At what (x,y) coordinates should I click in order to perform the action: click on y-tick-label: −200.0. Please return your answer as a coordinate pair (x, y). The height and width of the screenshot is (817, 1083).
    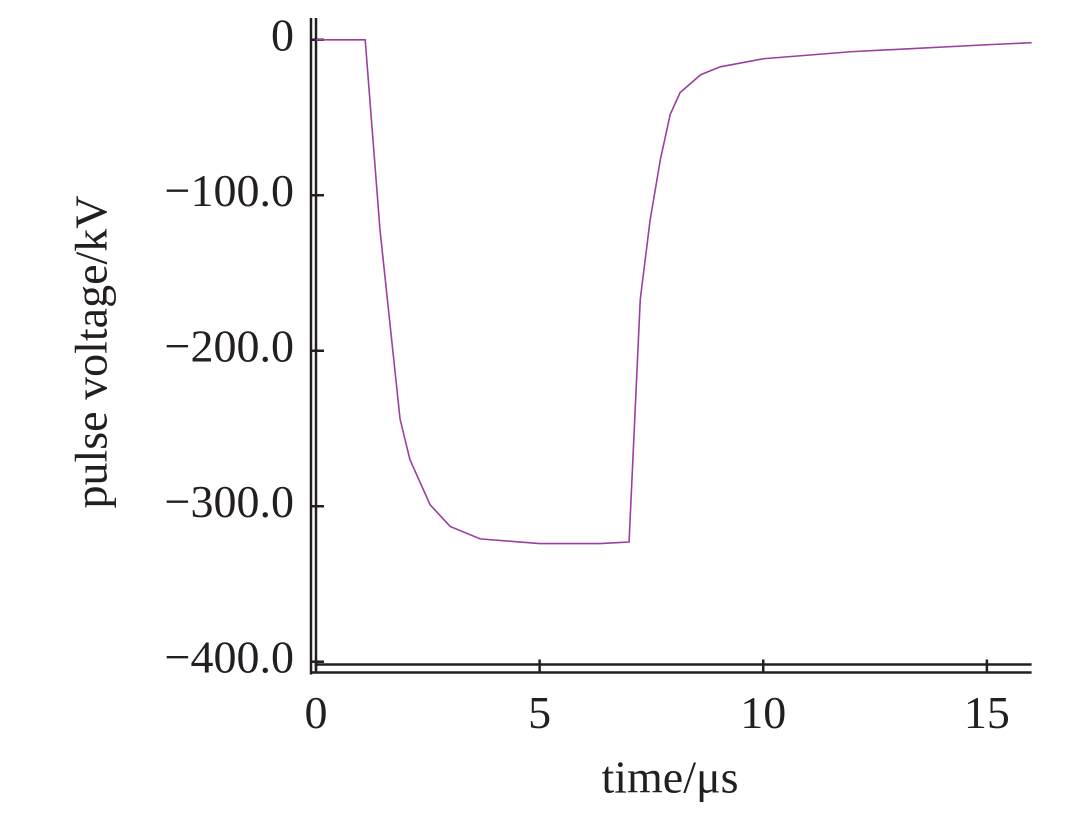
    Looking at the image, I should click on (229, 345).